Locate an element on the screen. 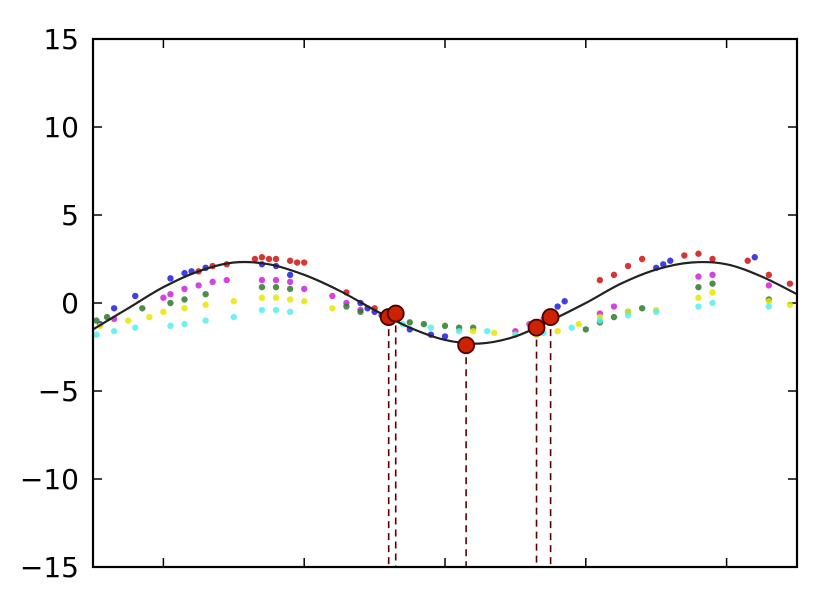 This screenshot has width=820, height=607. scatter-series is located at coordinates (443, 295).